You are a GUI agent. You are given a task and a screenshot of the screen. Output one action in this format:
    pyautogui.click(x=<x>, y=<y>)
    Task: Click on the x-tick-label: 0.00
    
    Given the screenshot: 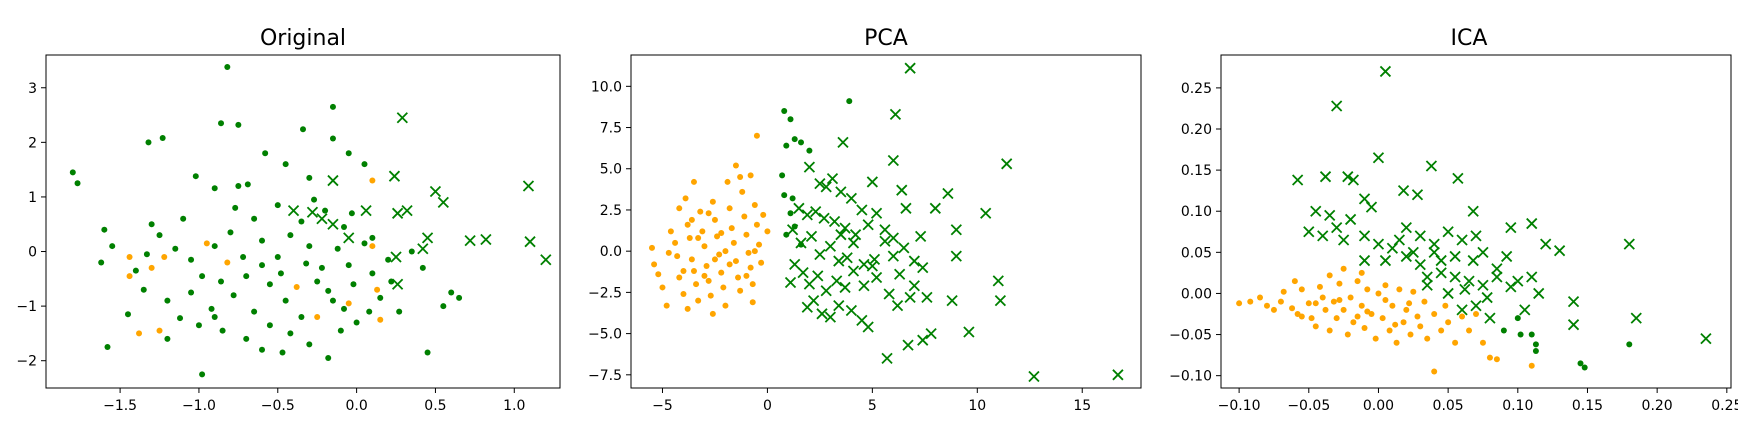 What is the action you would take?
    pyautogui.click(x=1378, y=406)
    